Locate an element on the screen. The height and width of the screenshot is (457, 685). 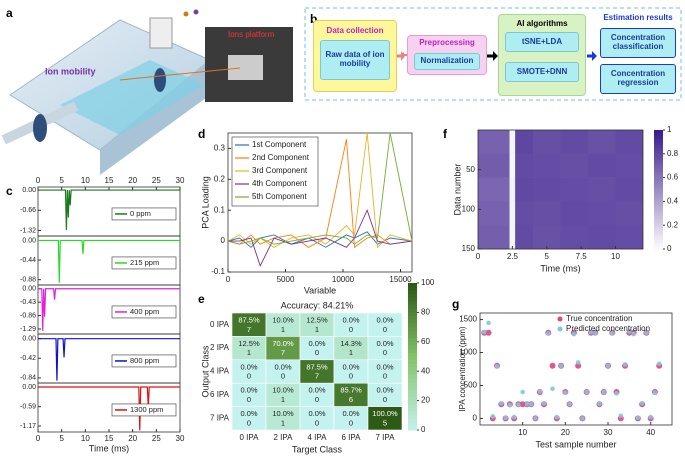
y-axis-label: Output Class is located at coordinates (205, 371).